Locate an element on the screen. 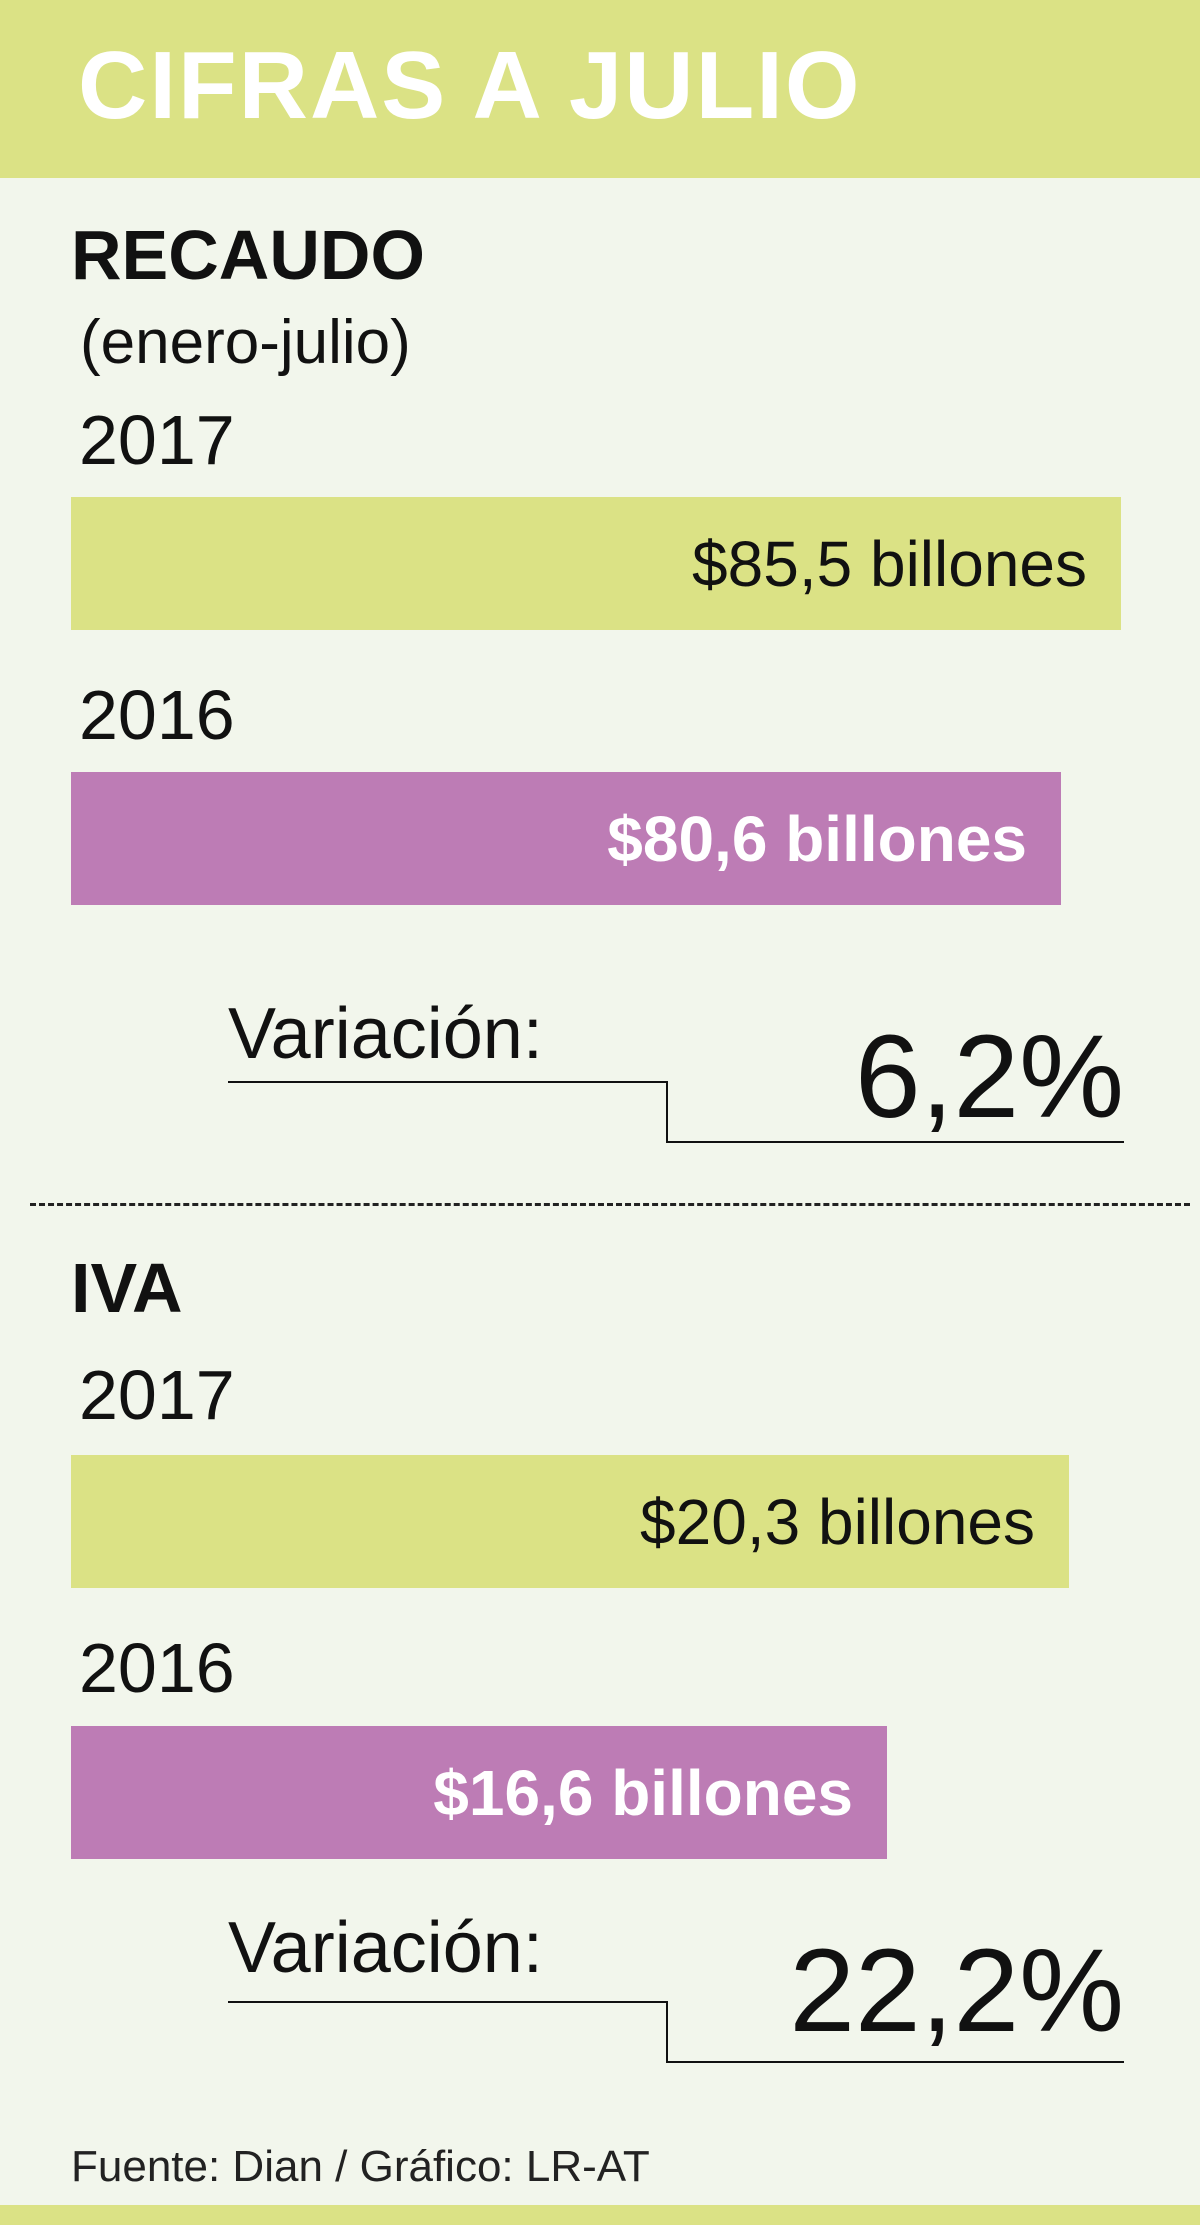 The width and height of the screenshot is (1200, 2225). recaudo-bar-2016: $80,6 billones is located at coordinates (566, 838).